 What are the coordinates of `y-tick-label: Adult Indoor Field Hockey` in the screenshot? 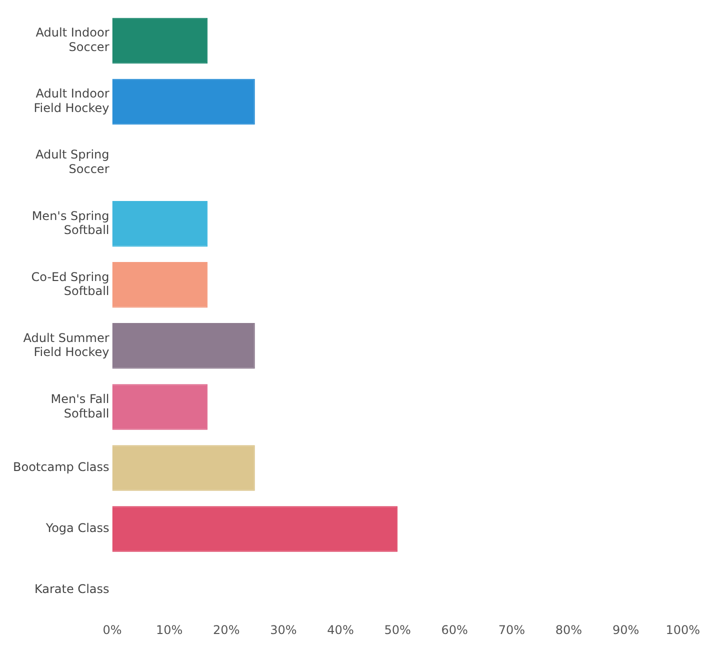 It's located at (72, 101).